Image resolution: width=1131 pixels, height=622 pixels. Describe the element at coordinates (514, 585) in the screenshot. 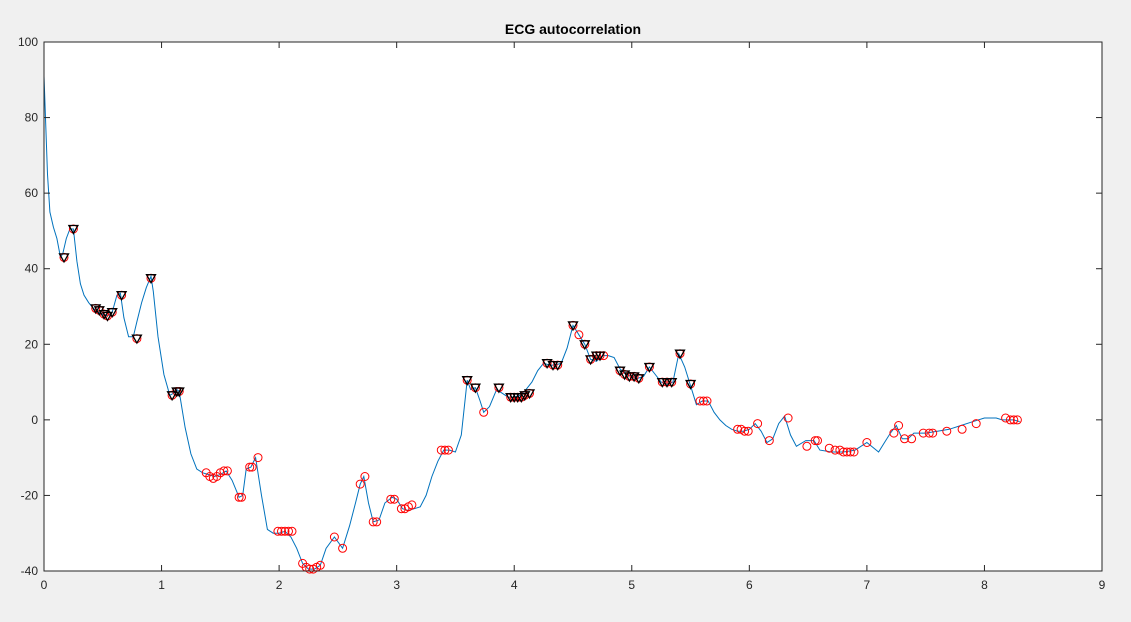

I see `x-tick-label: 4` at that location.